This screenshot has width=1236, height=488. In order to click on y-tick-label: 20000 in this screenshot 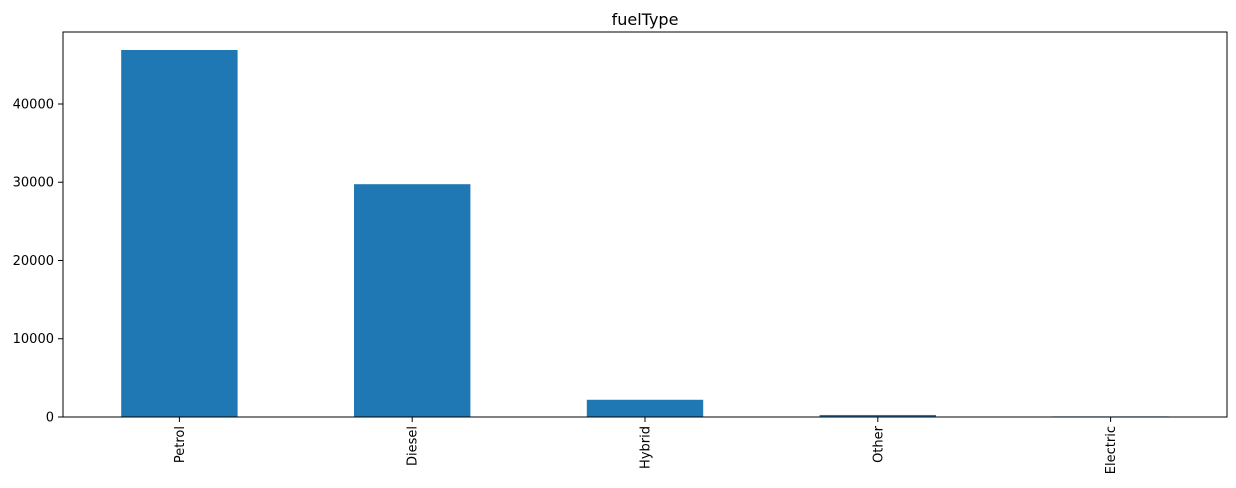, I will do `click(33, 261)`.